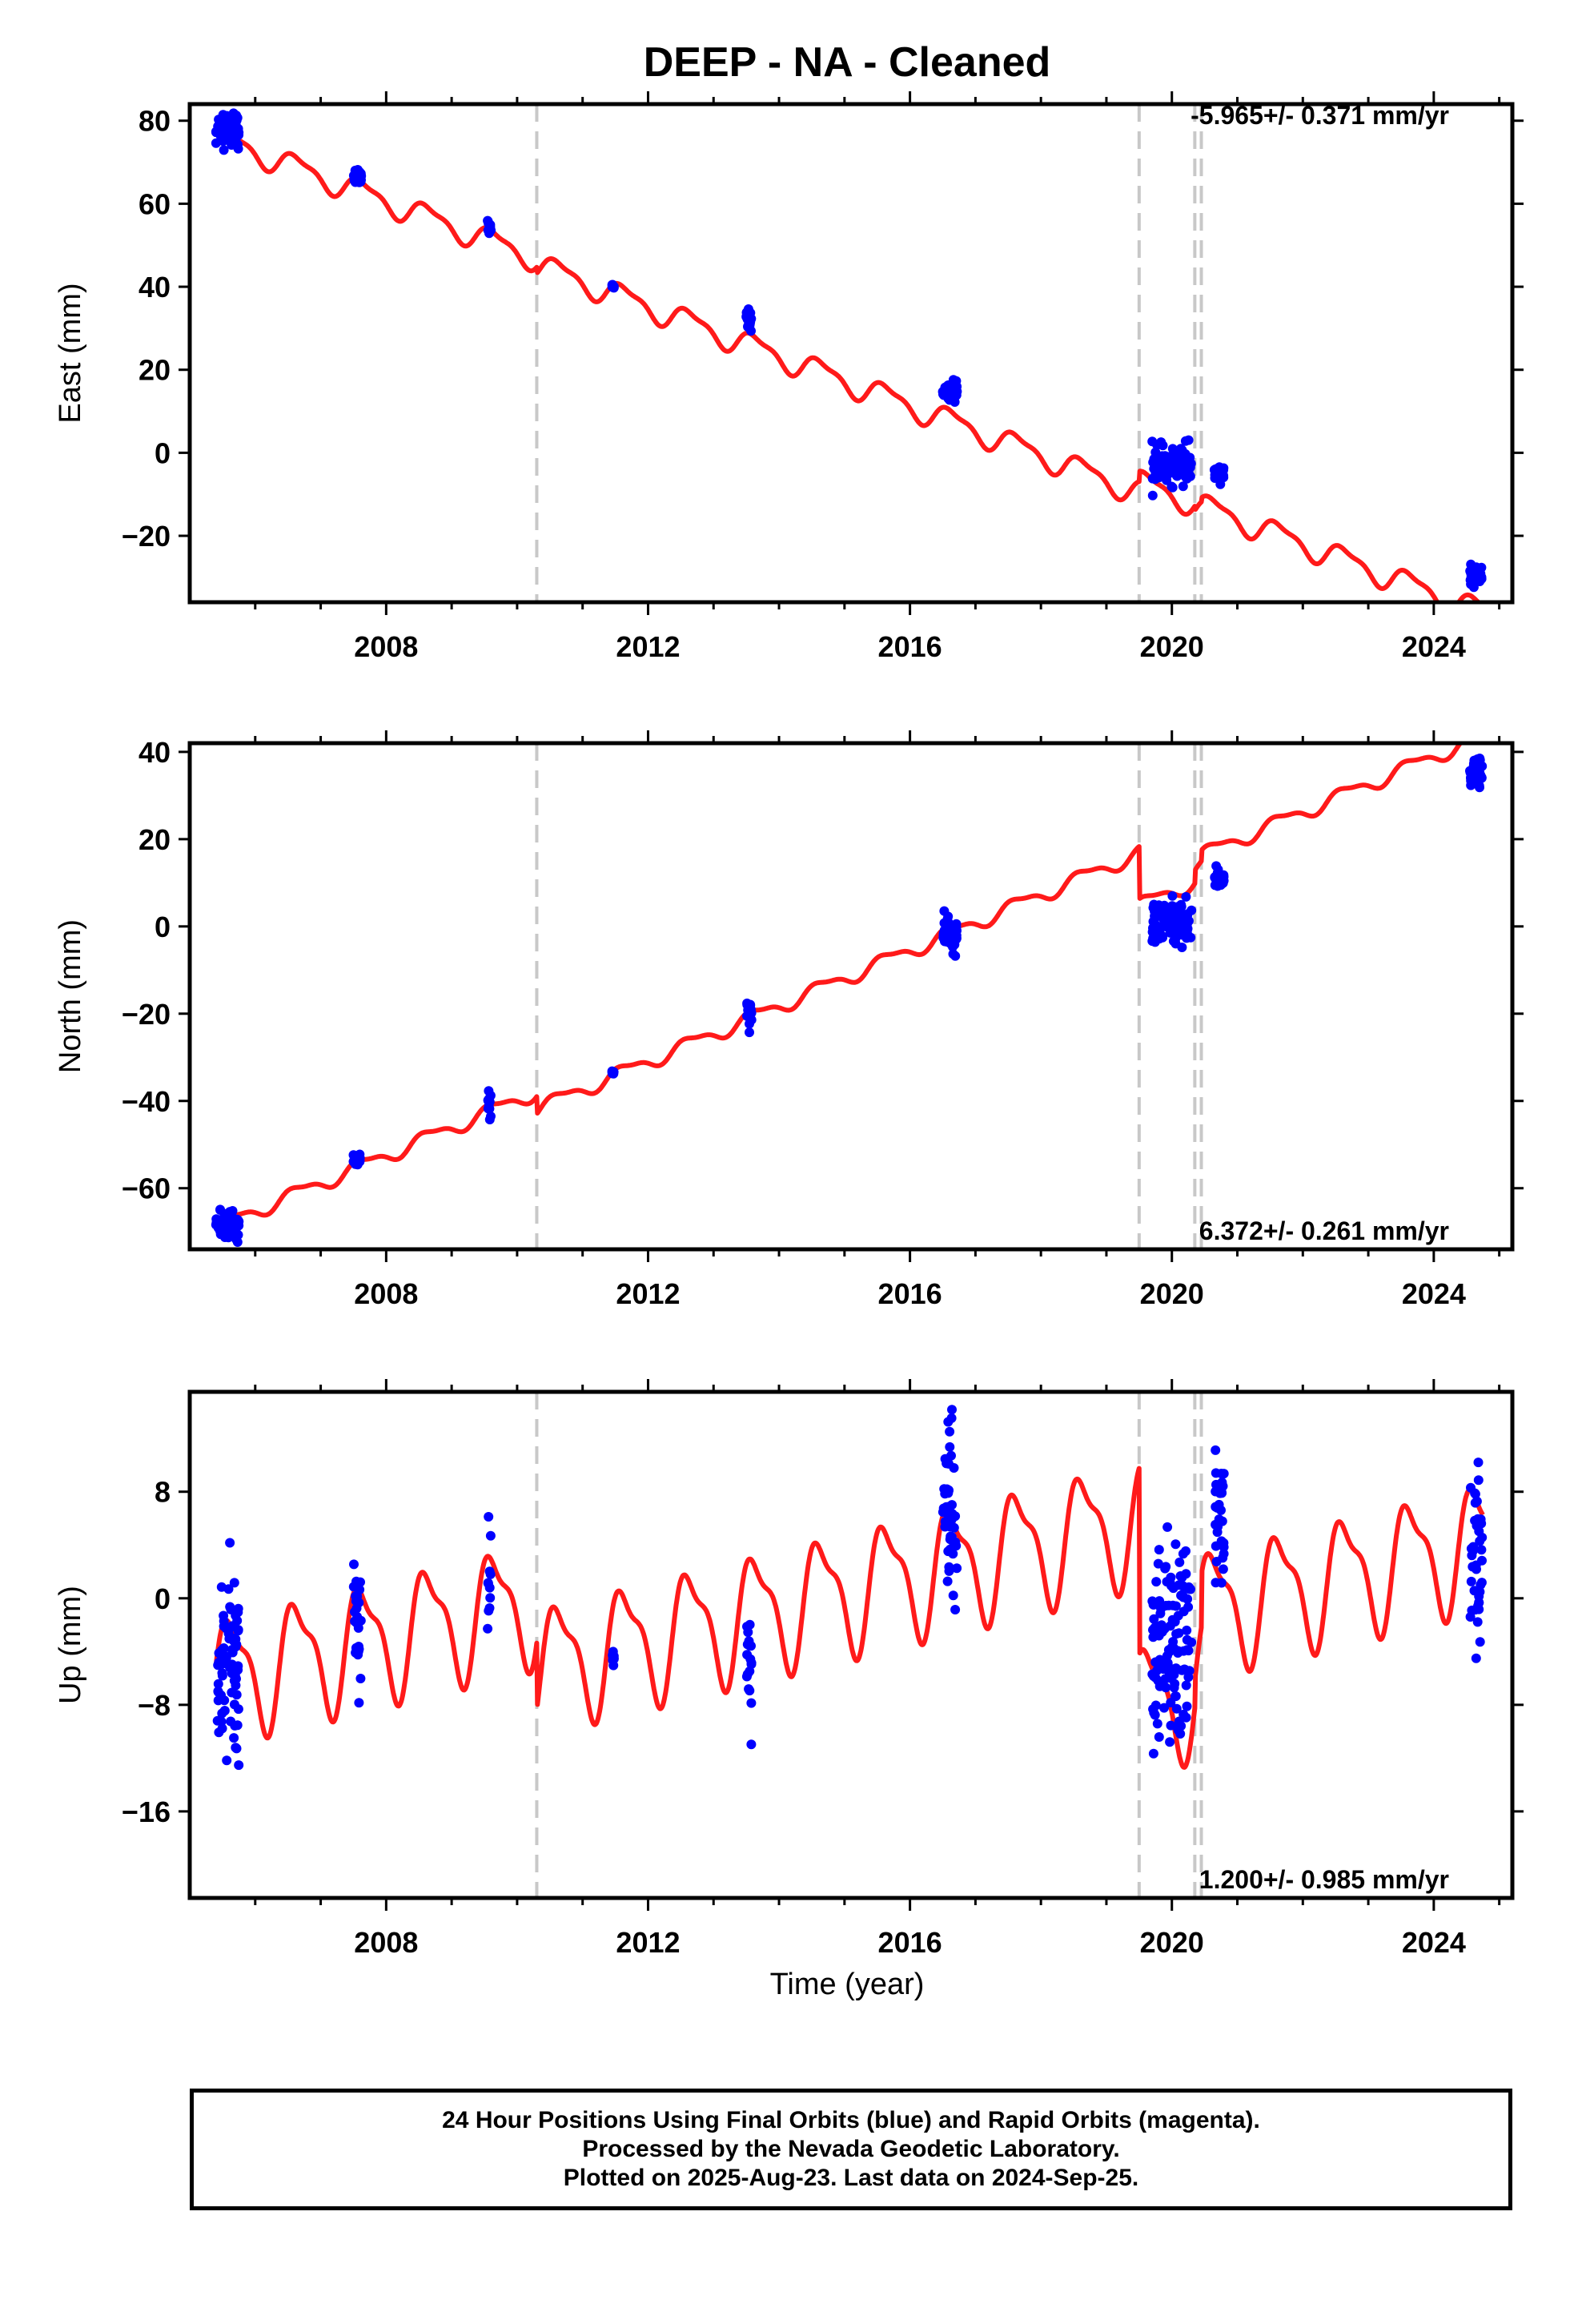  What do you see at coordinates (849, 1618) in the screenshot?
I see `model-curve` at bounding box center [849, 1618].